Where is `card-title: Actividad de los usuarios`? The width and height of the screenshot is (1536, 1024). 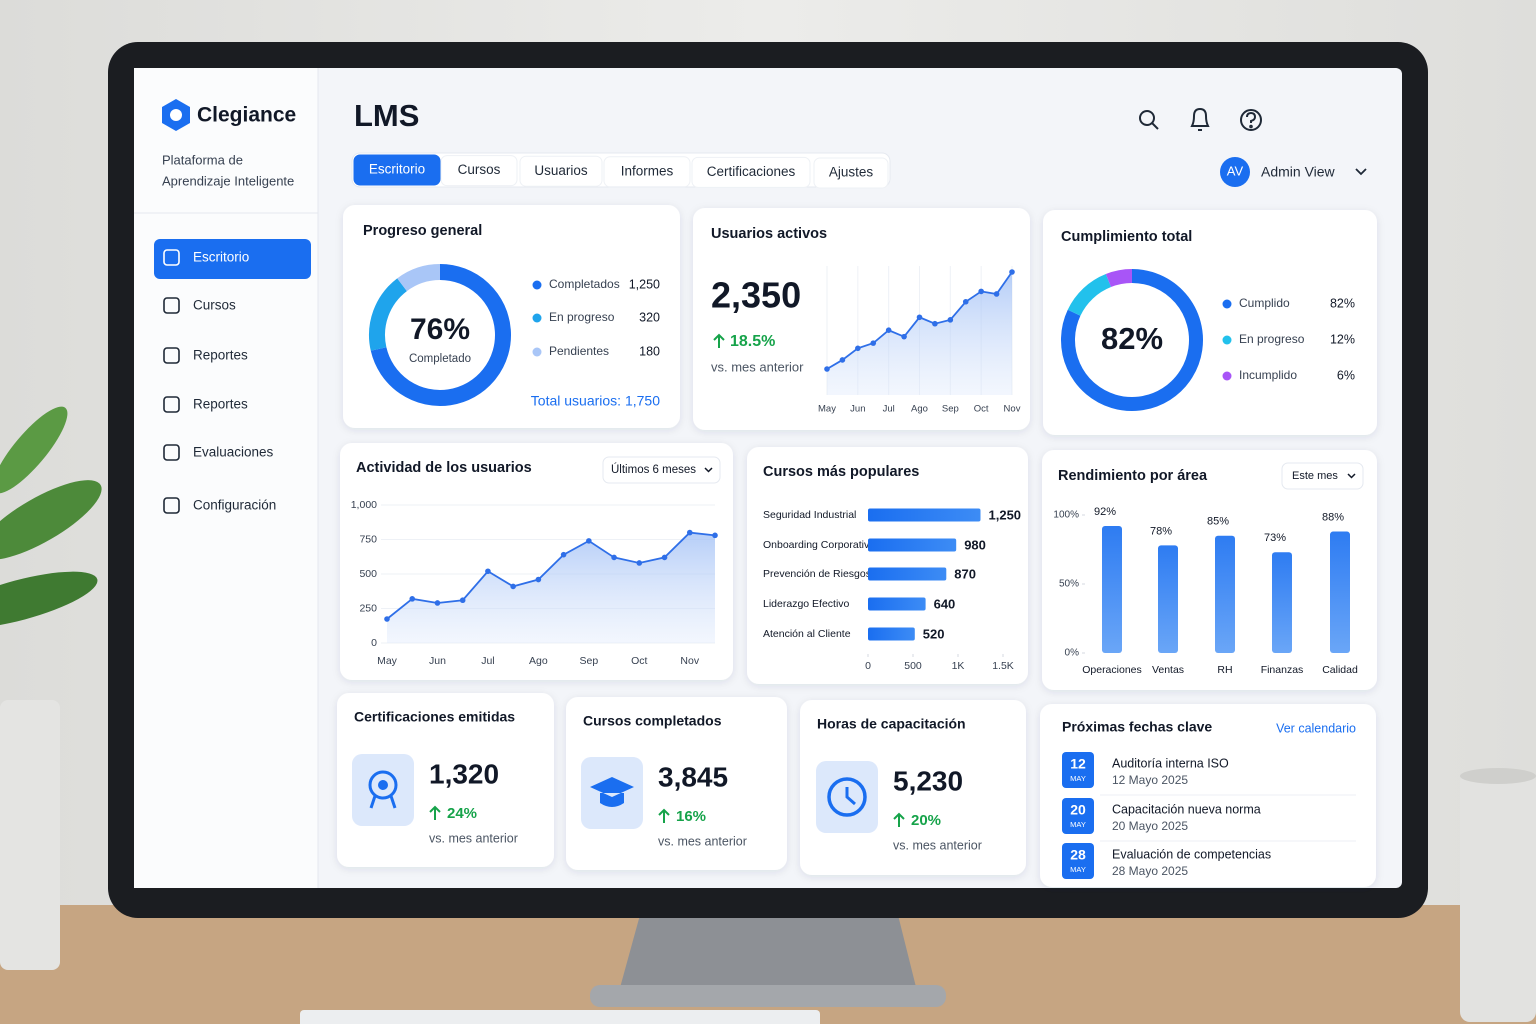
card-title: Actividad de los usuarios is located at coordinates (444, 468).